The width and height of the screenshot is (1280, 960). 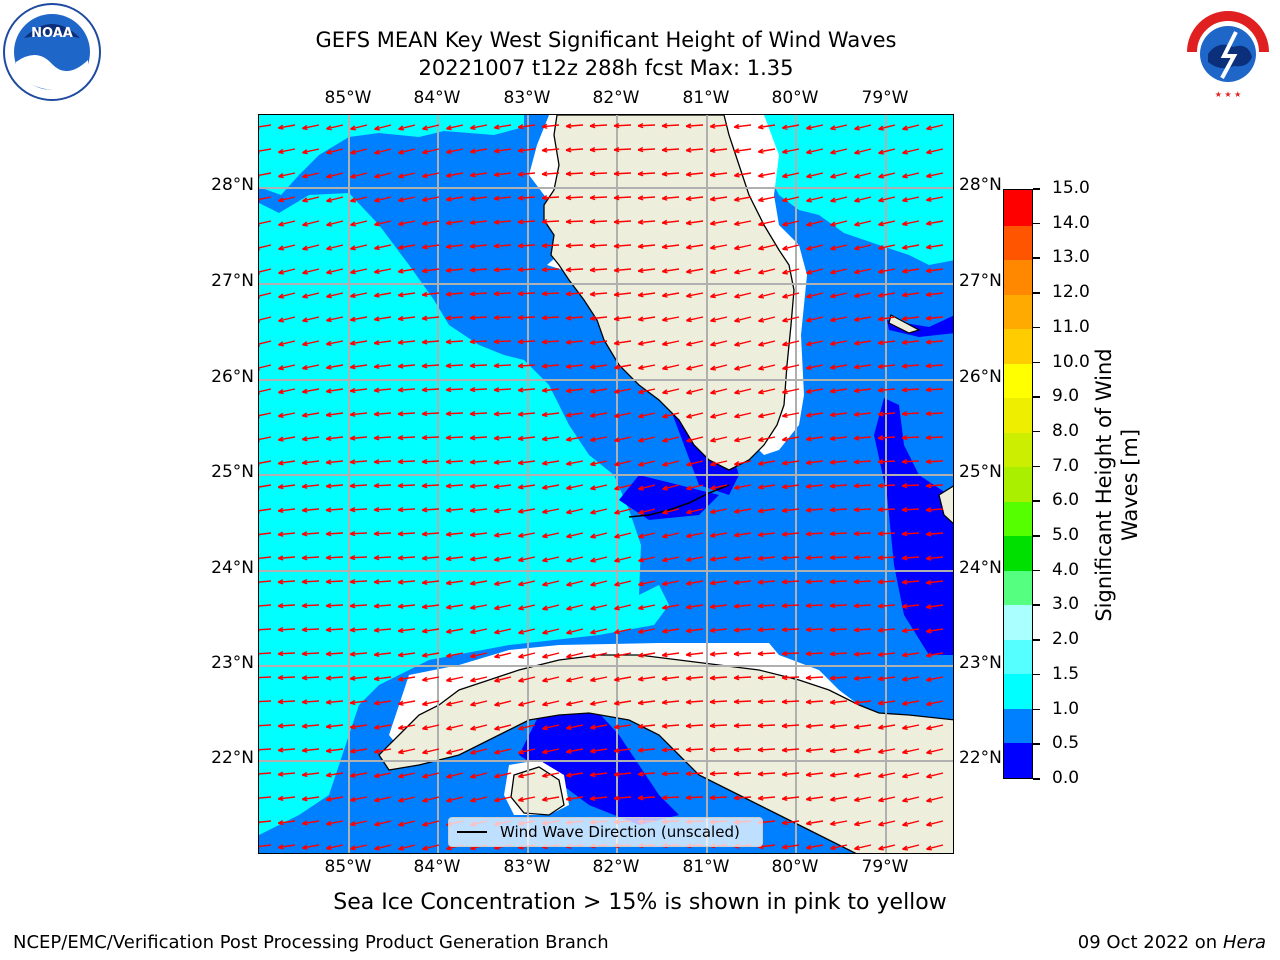 I want to click on colorbar-tick-label: 6.0, so click(x=1066, y=500).